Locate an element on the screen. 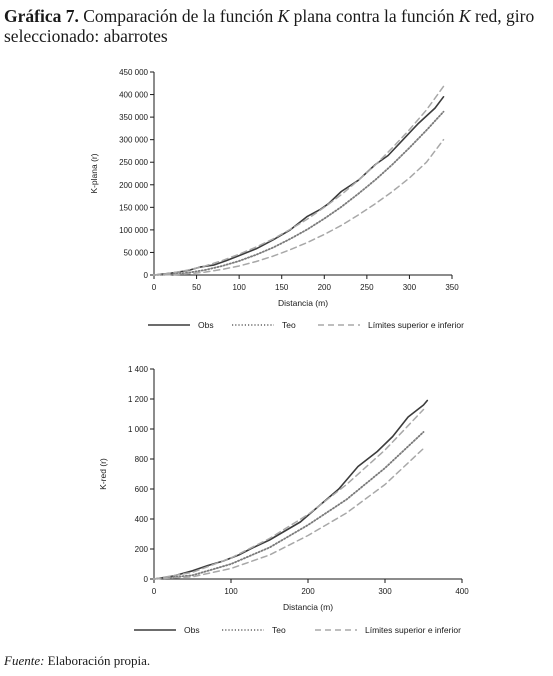 This screenshot has width=553, height=676. y-tick-label: 1 000 is located at coordinates (138, 429).